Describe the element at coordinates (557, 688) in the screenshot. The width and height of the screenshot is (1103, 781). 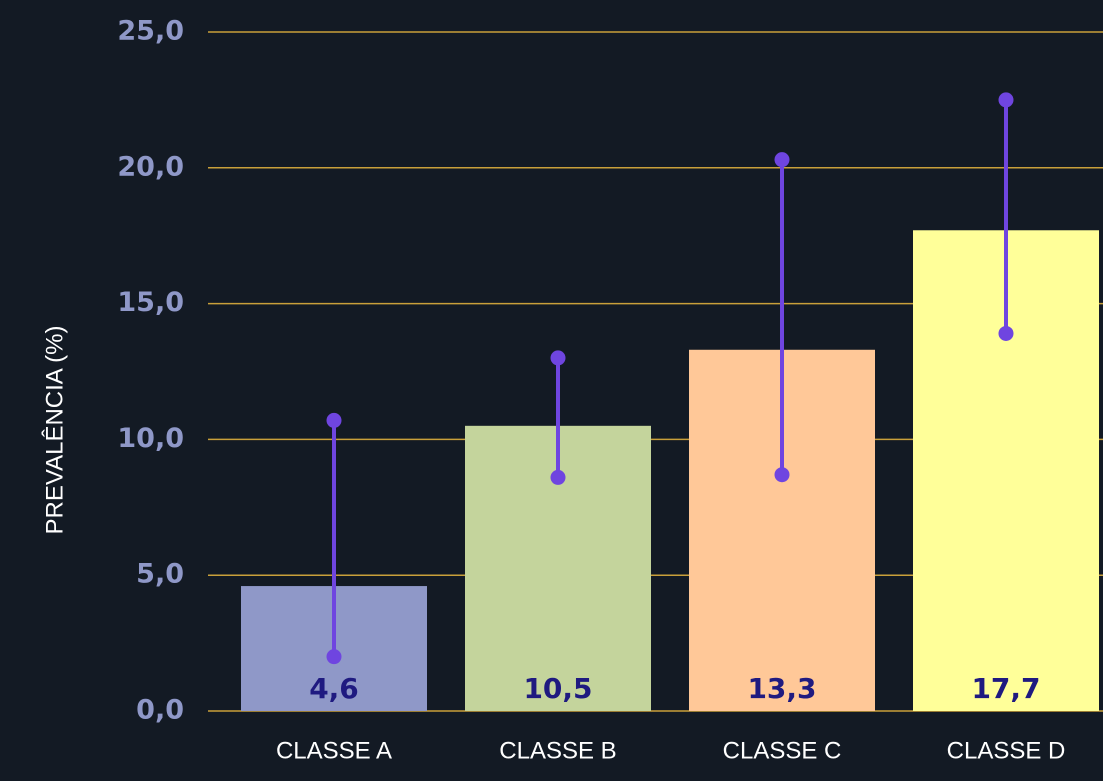
I see `data-label: 10,5` at that location.